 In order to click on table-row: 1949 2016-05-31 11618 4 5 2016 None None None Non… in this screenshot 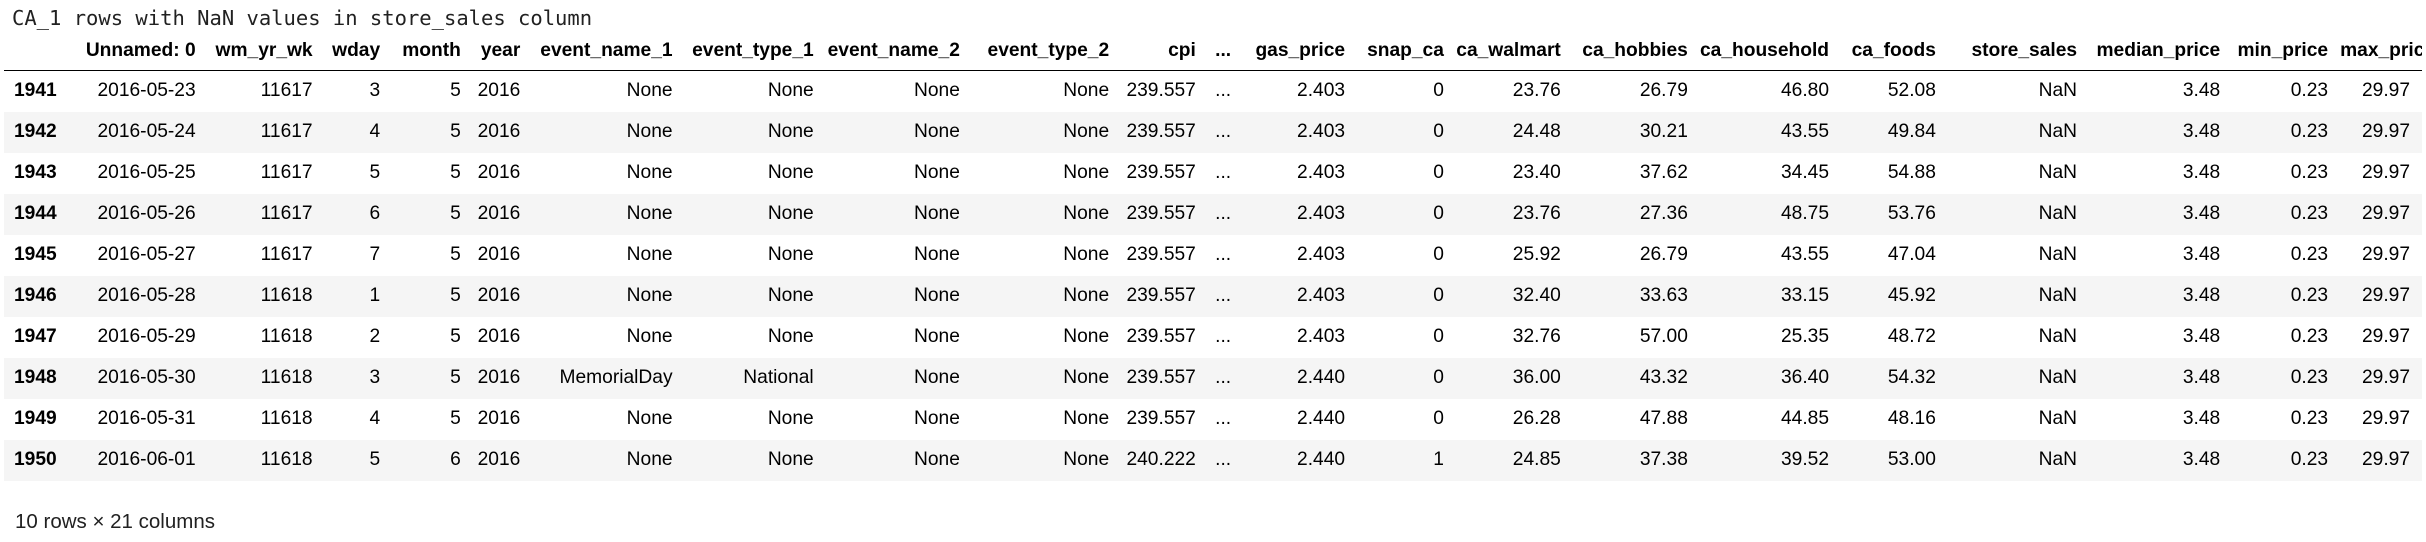, I will do `click(1213, 419)`.